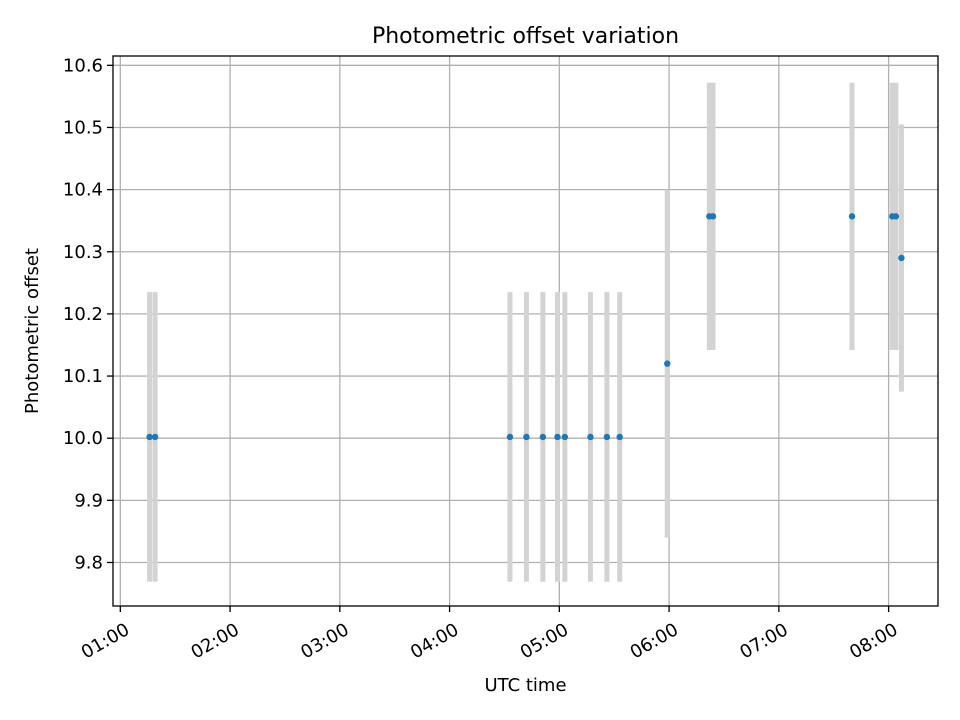 The image size is (960, 720). Describe the element at coordinates (654, 641) in the screenshot. I see `x-tick-label: 06:00` at that location.